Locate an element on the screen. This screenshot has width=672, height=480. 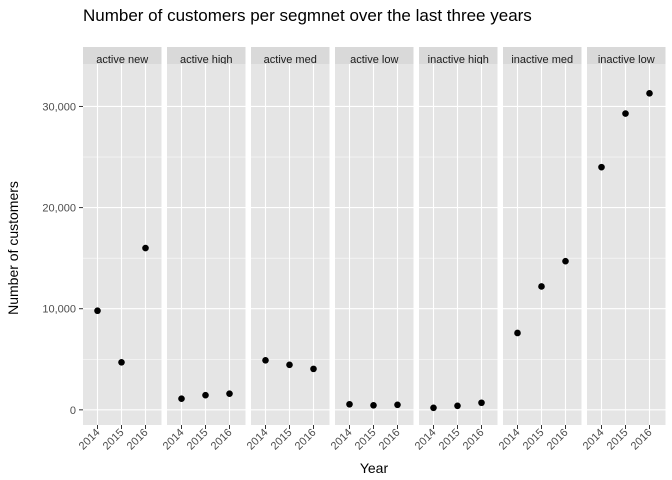
y-tick-label: 10,000 is located at coordinates (59, 310).